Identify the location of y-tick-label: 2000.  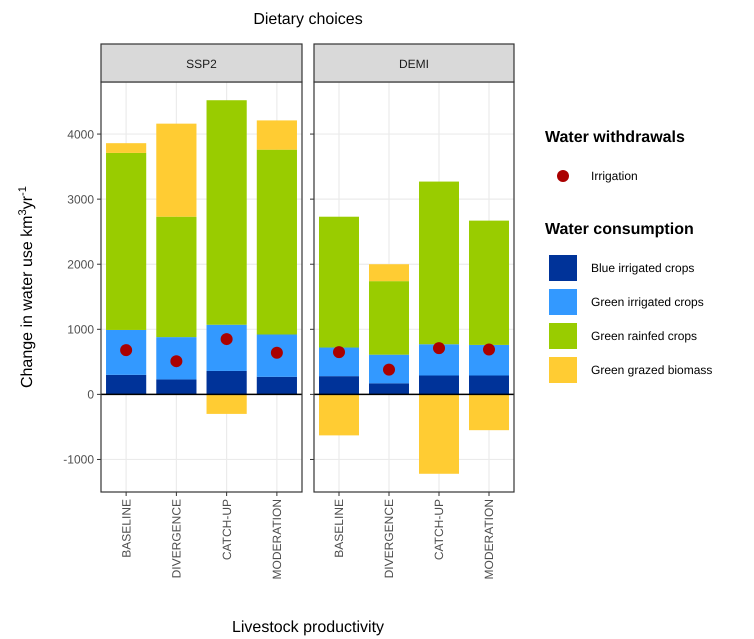
(80, 264).